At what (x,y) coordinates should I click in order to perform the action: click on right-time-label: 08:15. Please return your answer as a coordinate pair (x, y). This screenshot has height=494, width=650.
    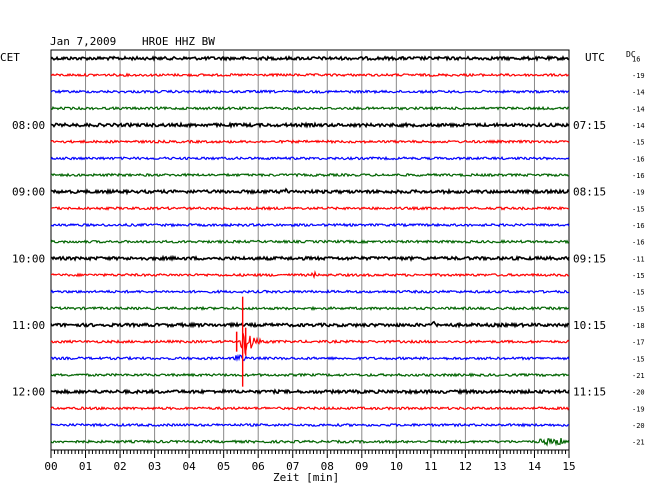
    Looking at the image, I should click on (589, 192).